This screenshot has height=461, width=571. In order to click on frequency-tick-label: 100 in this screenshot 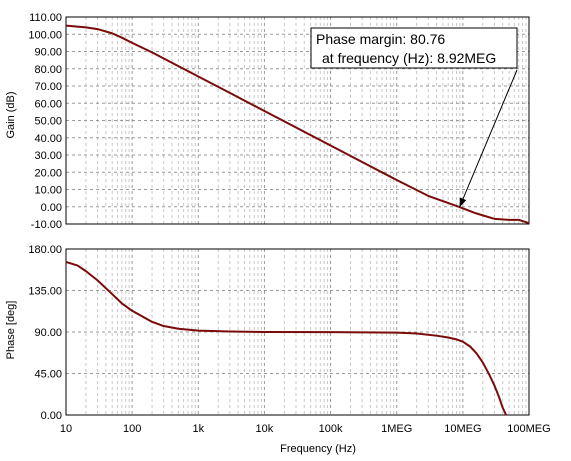, I will do `click(132, 429)`.